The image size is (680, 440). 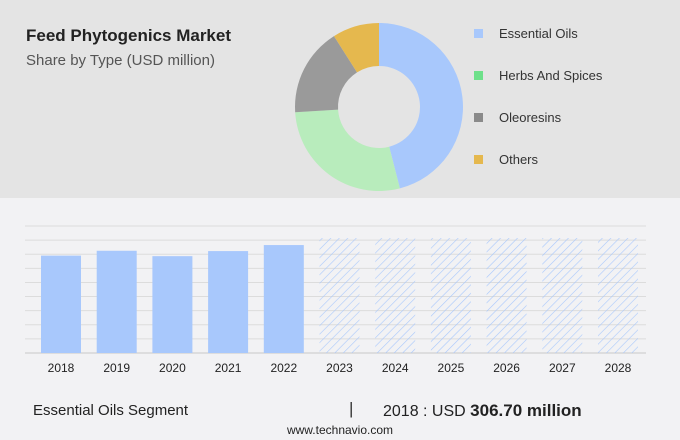 What do you see at coordinates (395, 368) in the screenshot?
I see `x-tick-label: 2024` at bounding box center [395, 368].